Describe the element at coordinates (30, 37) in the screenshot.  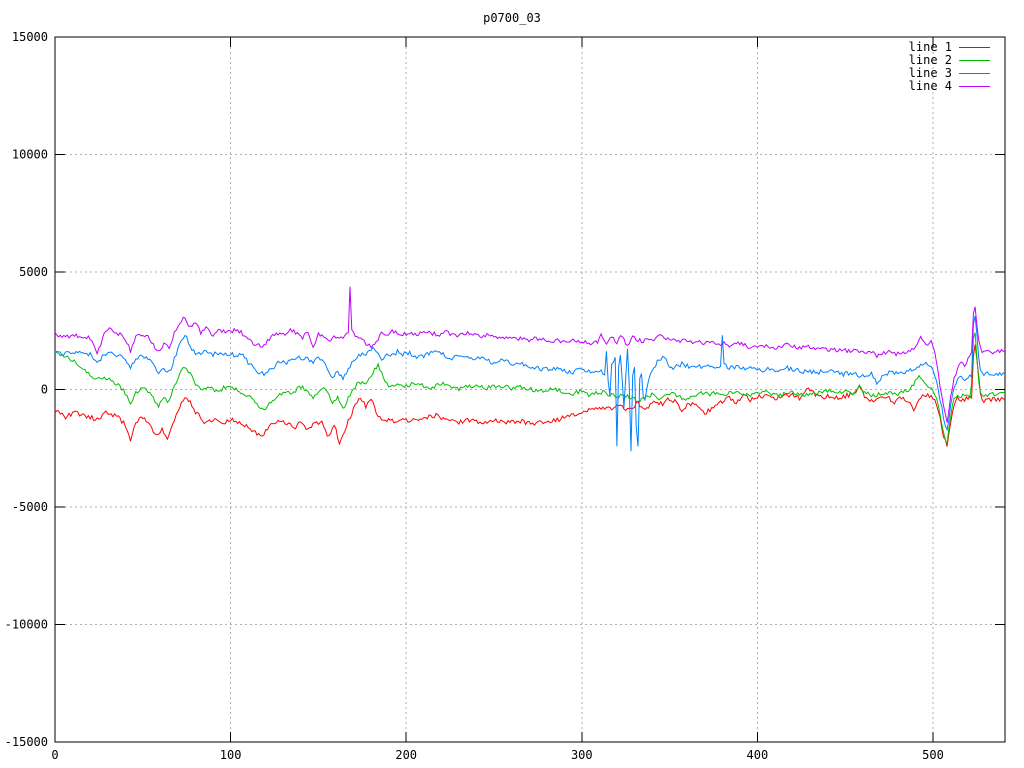
I see `y-tick-label-15000: 15000` at that location.